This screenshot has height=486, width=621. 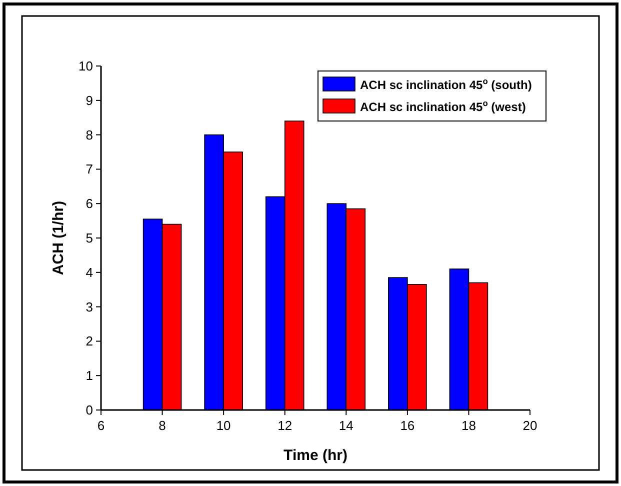 What do you see at coordinates (89, 341) in the screenshot?
I see `y-tick-label: 2` at bounding box center [89, 341].